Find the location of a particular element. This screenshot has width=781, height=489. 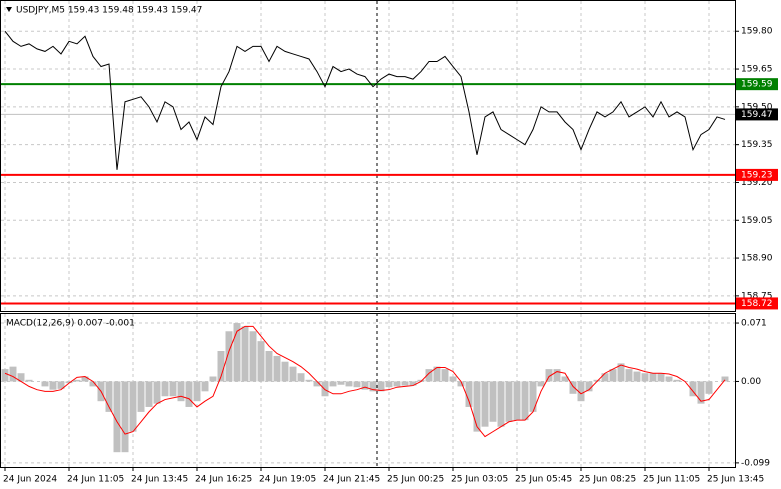

y-tick-label: -0.099 is located at coordinates (755, 463).